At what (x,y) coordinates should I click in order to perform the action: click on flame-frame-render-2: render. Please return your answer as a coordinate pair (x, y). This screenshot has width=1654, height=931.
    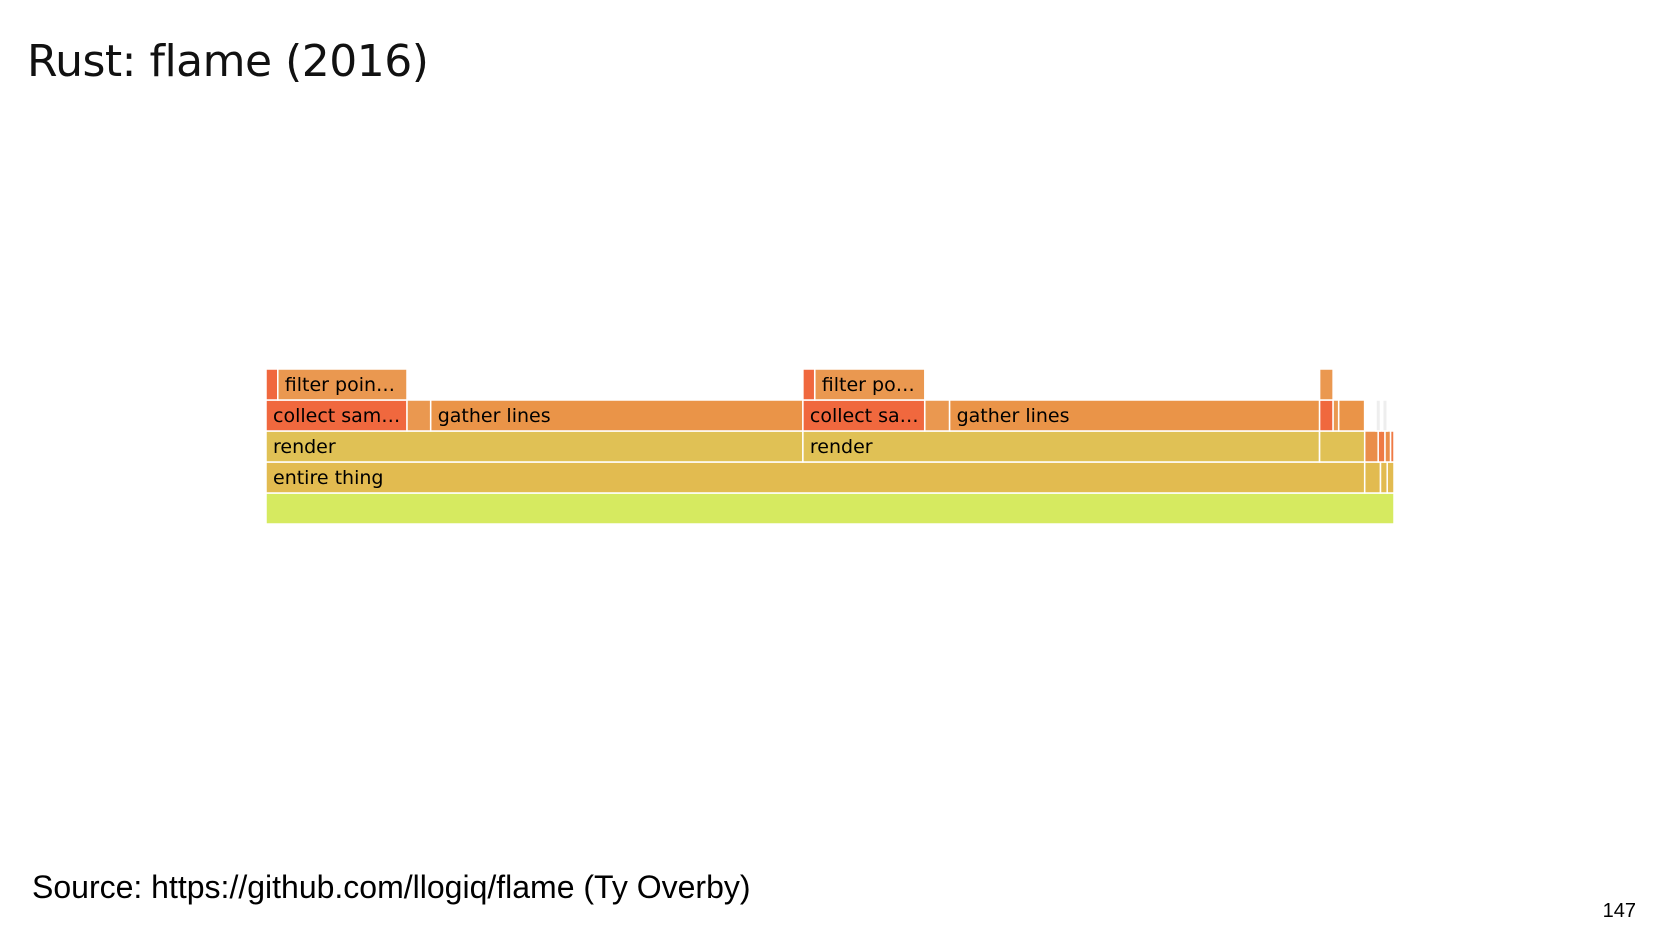
    Looking at the image, I should click on (1061, 446).